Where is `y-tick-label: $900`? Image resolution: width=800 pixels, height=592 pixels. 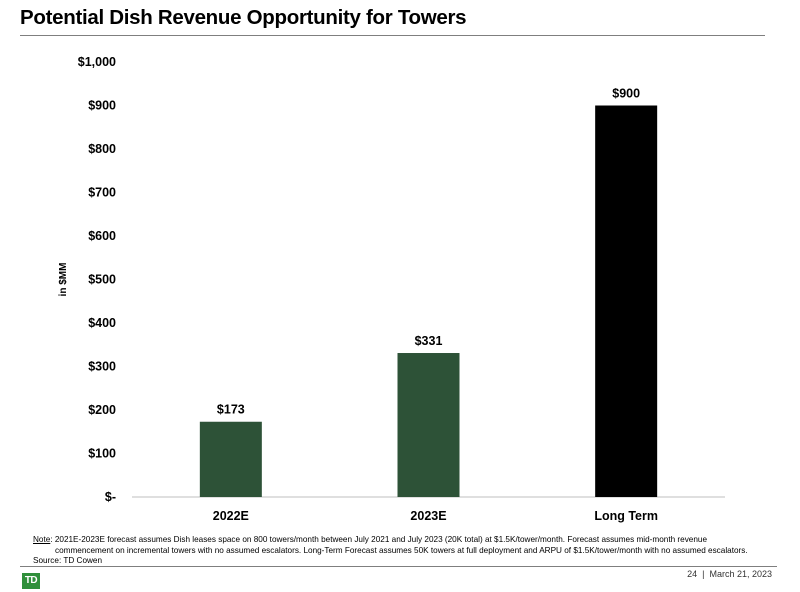
y-tick-label: $900 is located at coordinates (102, 106).